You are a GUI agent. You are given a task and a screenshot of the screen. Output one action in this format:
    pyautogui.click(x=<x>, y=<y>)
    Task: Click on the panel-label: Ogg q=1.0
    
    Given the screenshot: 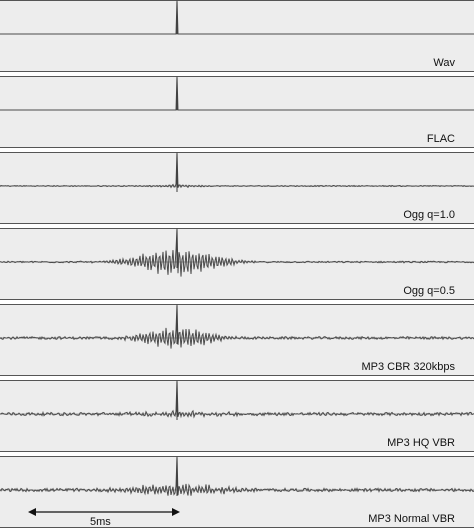 What is the action you would take?
    pyautogui.click(x=429, y=215)
    